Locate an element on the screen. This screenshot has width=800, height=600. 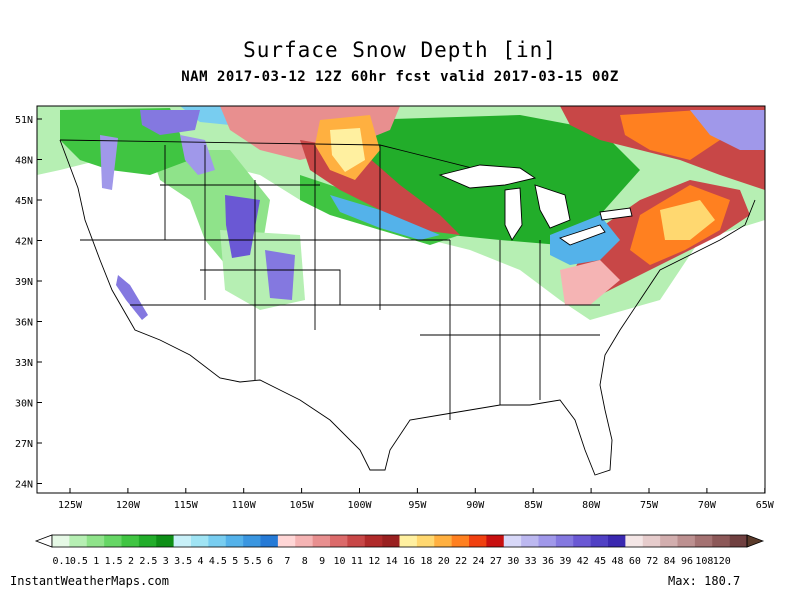
map-title: Surface Snow Depth [in] is located at coordinates (400, 50).